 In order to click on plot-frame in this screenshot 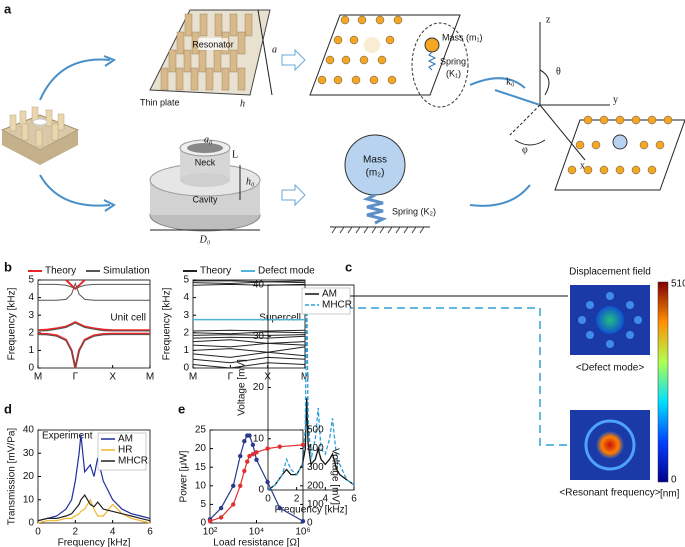, I will do `click(249, 324)`.